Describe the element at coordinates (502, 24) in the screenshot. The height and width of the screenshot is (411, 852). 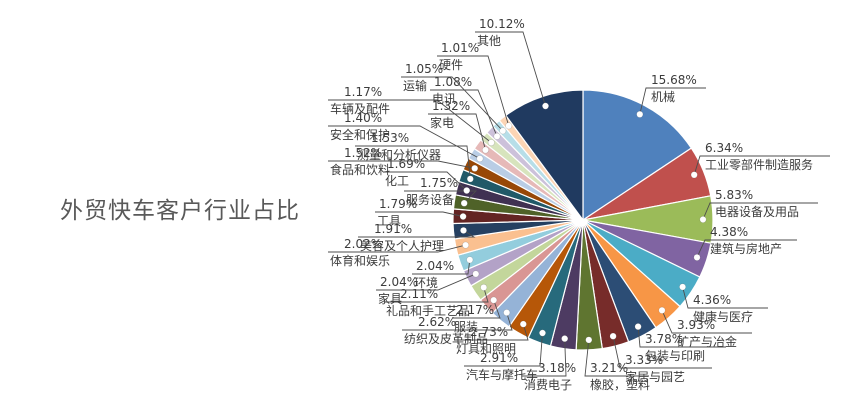
I see `slice-percent-label: 10.12%` at that location.